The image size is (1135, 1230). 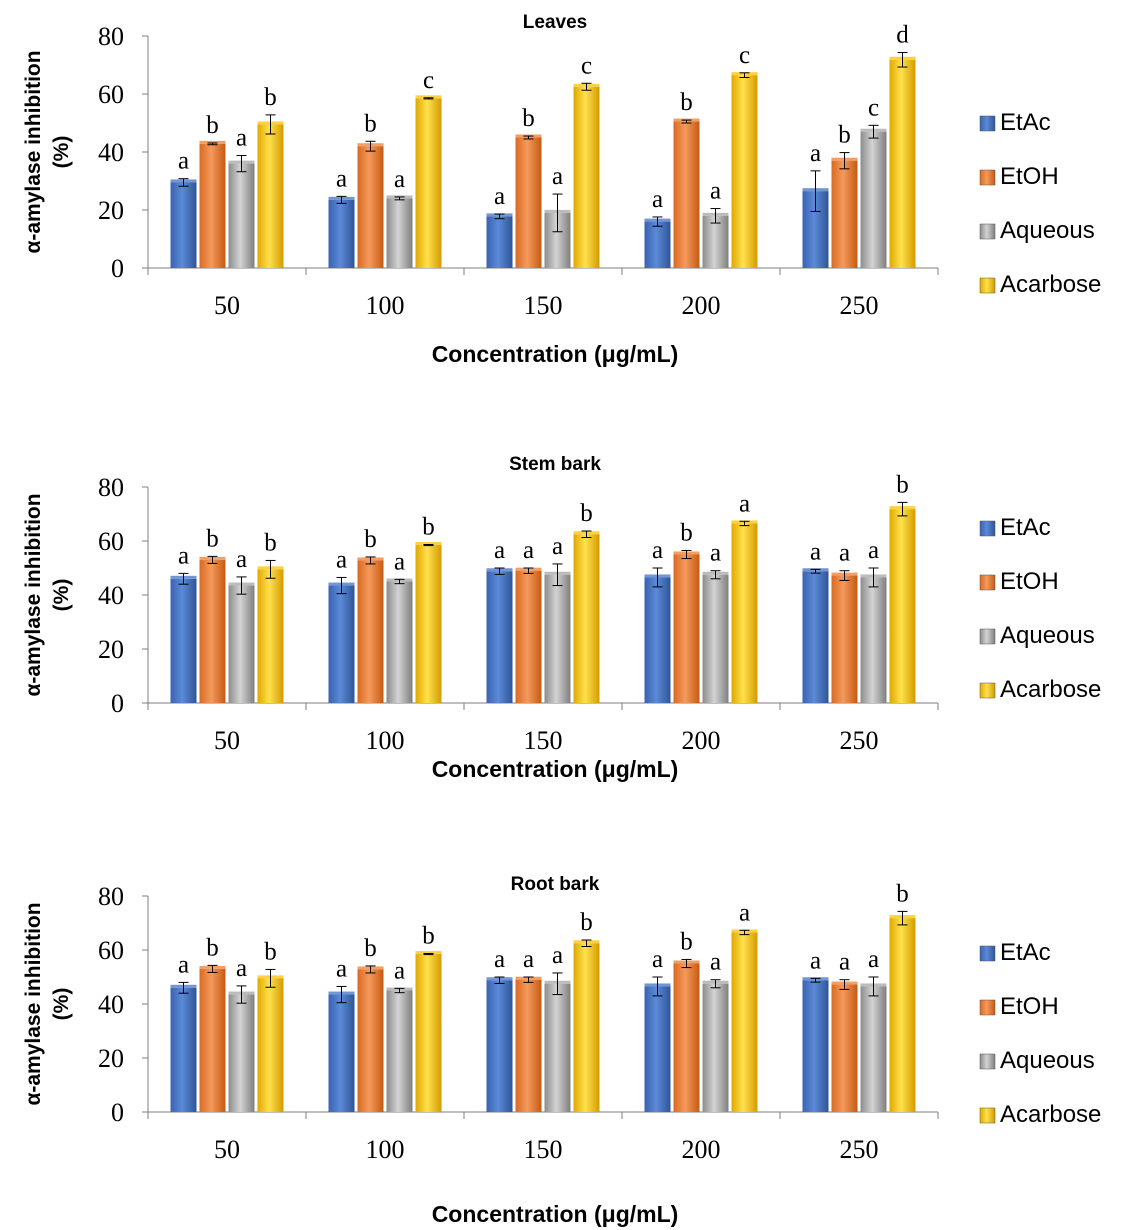 What do you see at coordinates (555, 354) in the screenshot?
I see `x-axis-label: Concentration (μg/mL)` at bounding box center [555, 354].